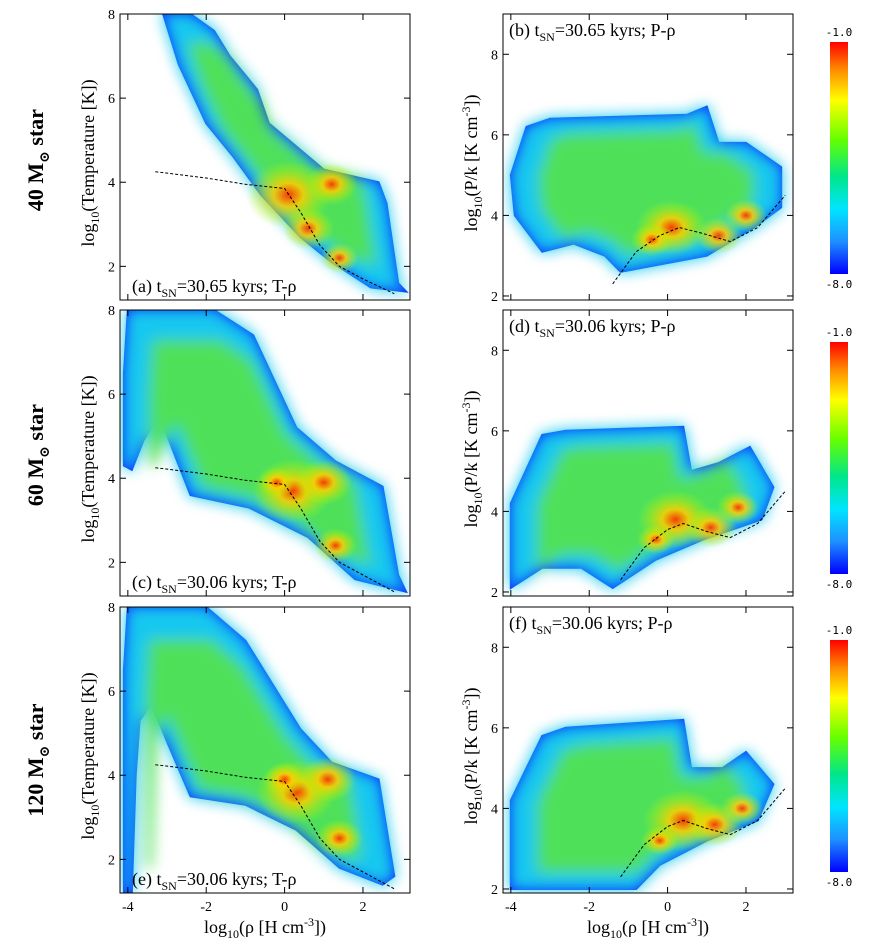 This screenshot has width=872, height=944. I want to click on panel-label-e: (e) tSN=30.06 kyrs; T-ρ, so click(214, 881).